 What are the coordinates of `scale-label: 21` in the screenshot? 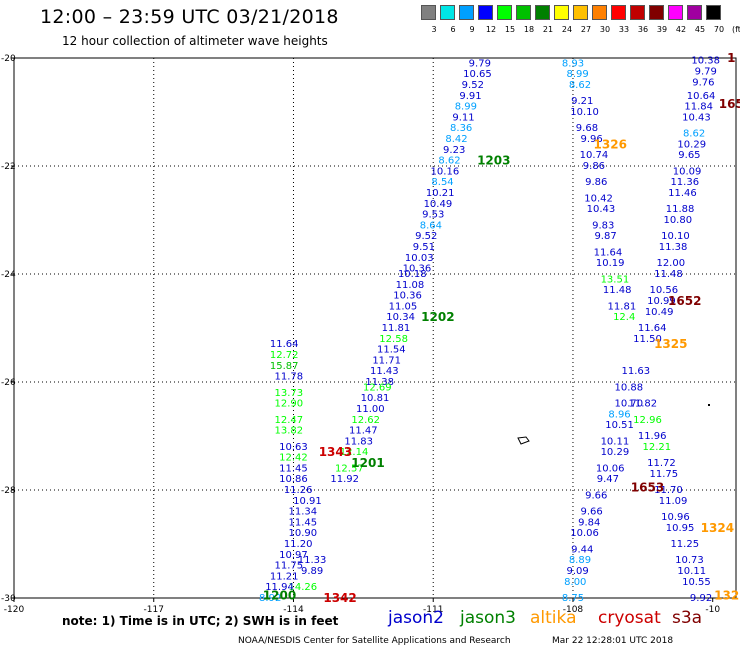 It's located at (548, 29).